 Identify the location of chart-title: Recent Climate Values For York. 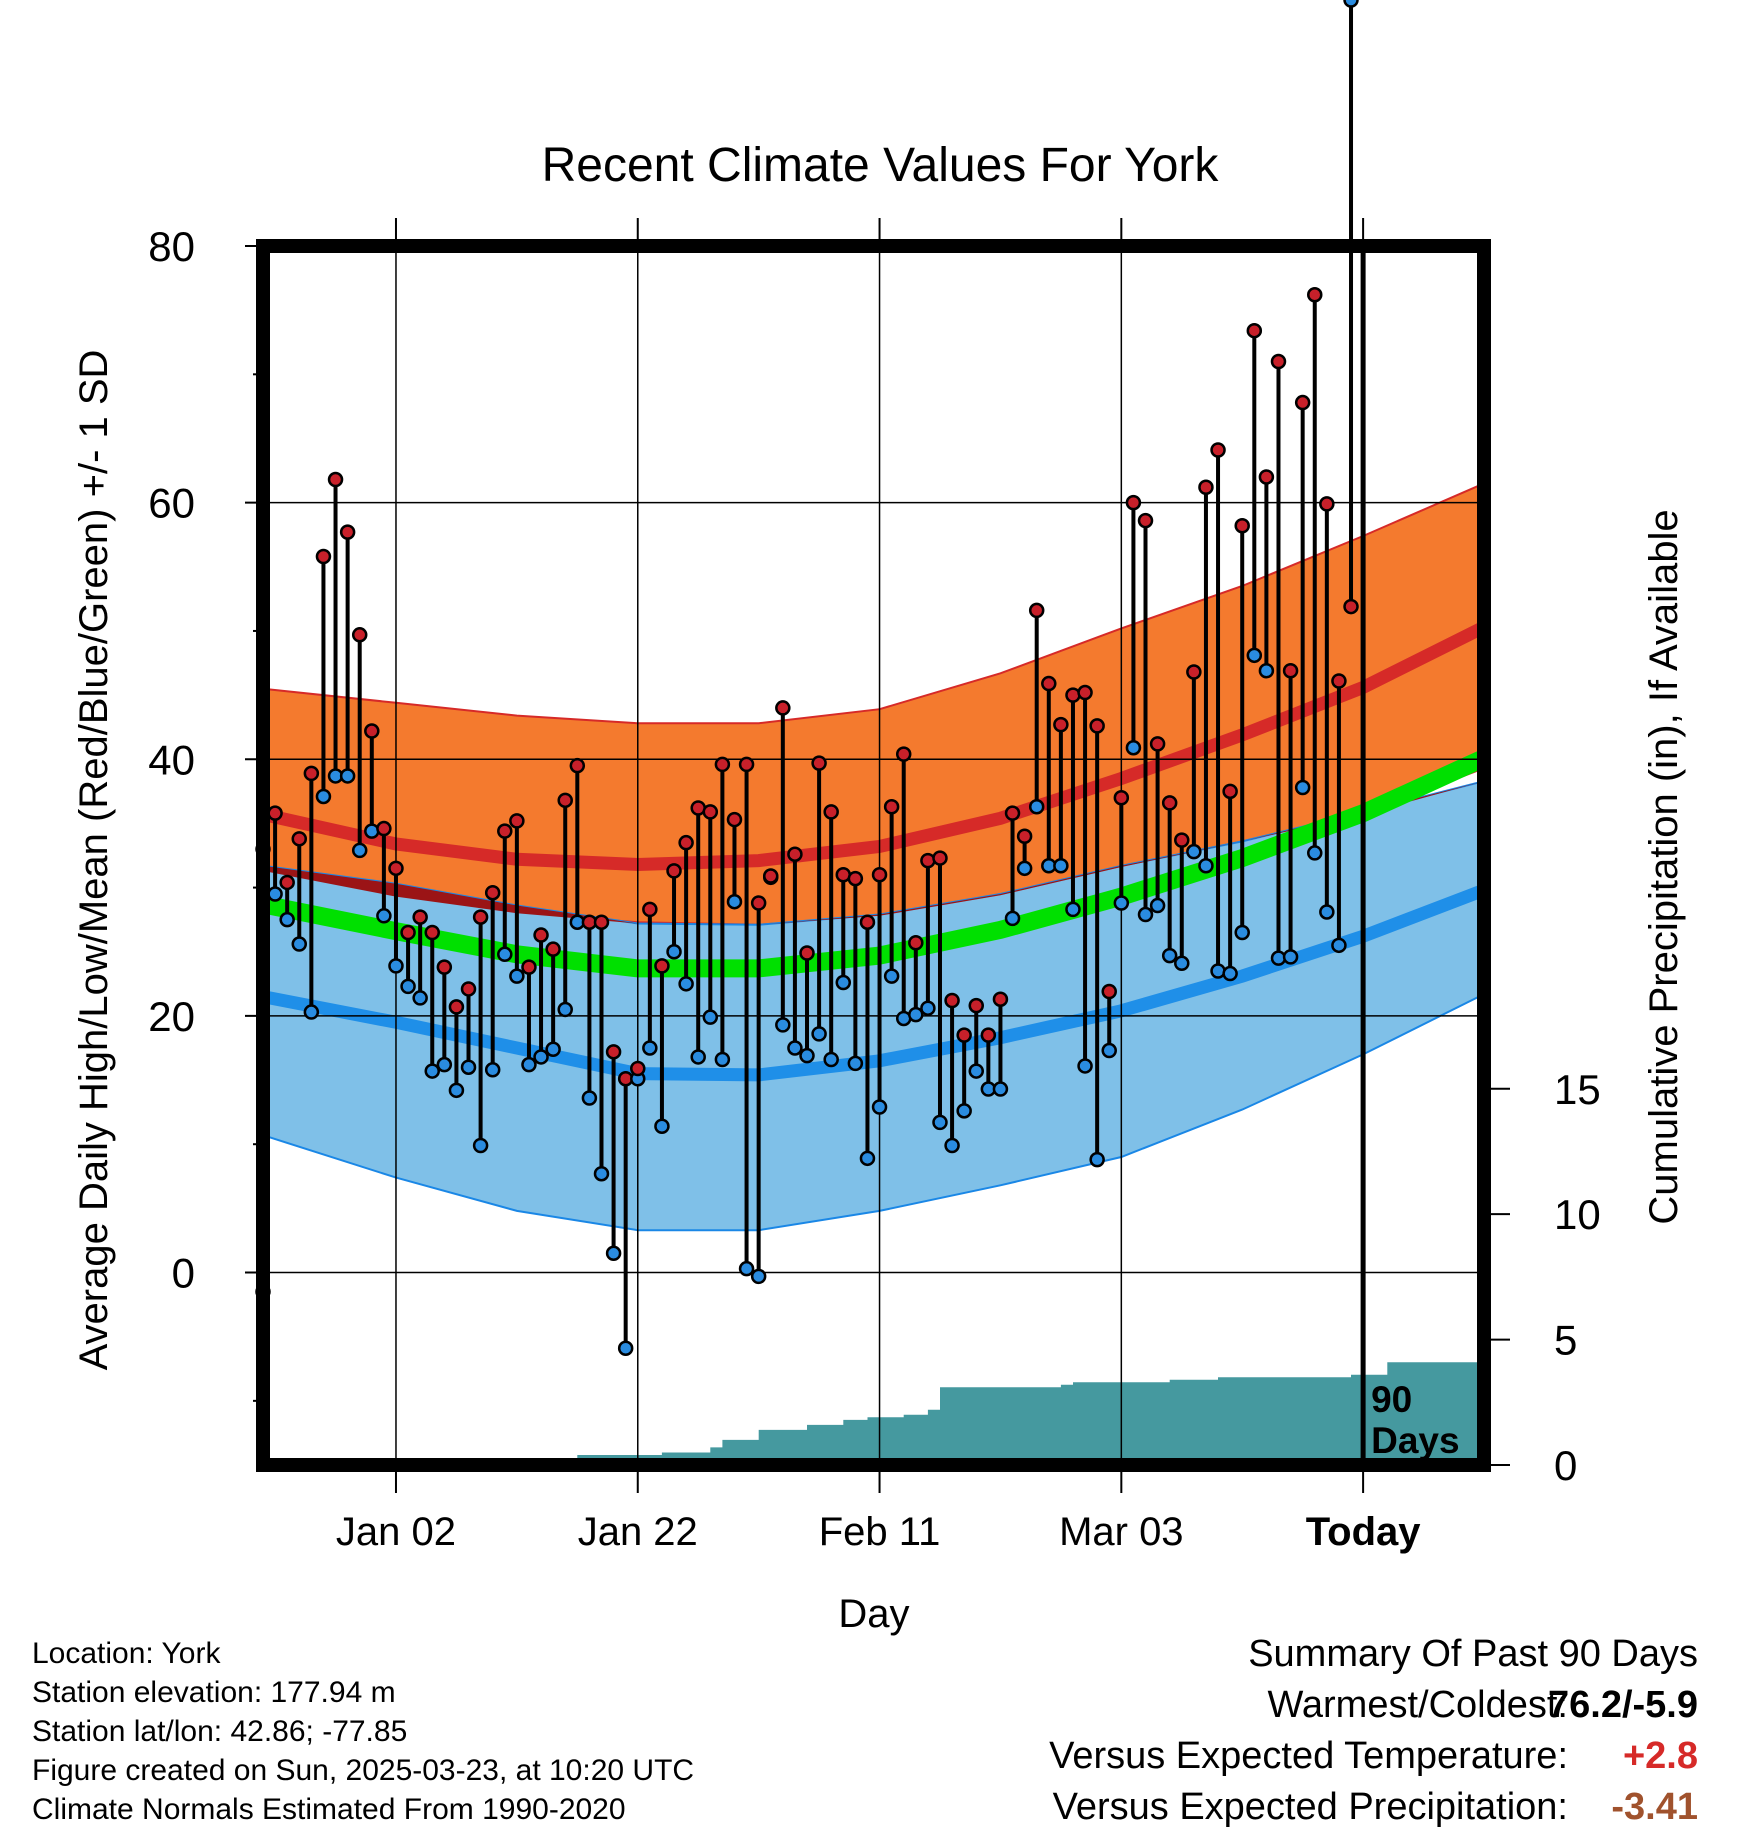
(881, 165).